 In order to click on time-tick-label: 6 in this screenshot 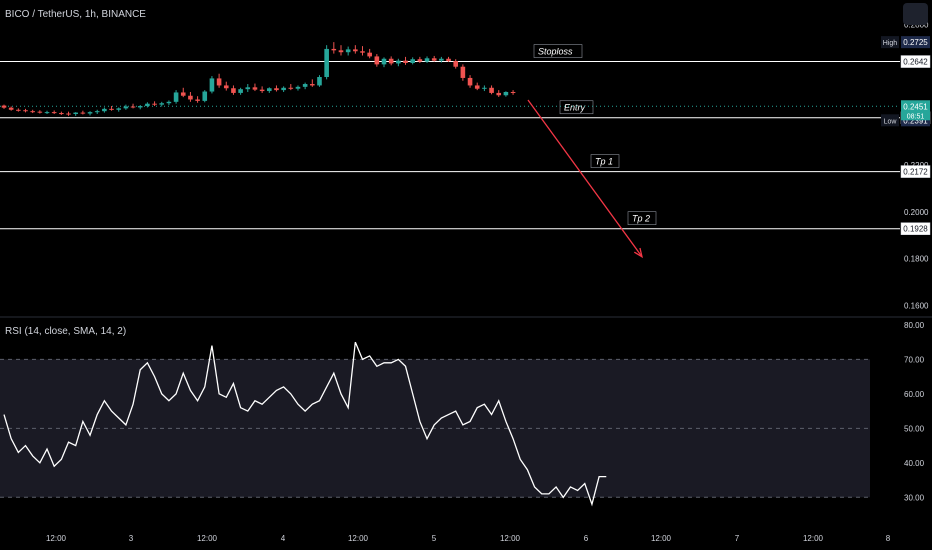, I will do `click(586, 538)`.